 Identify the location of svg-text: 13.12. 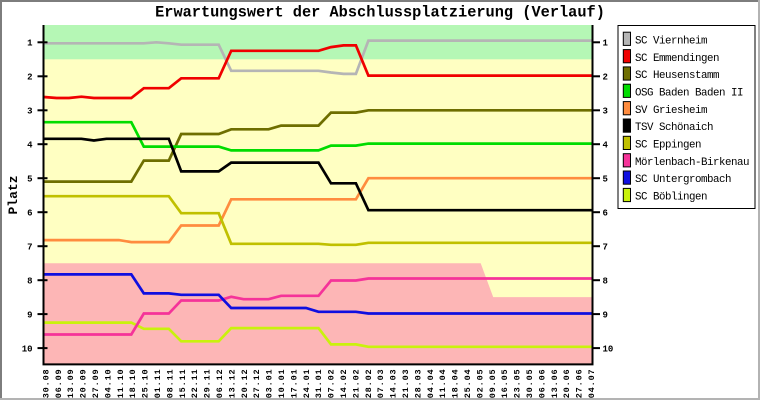
(232, 384).